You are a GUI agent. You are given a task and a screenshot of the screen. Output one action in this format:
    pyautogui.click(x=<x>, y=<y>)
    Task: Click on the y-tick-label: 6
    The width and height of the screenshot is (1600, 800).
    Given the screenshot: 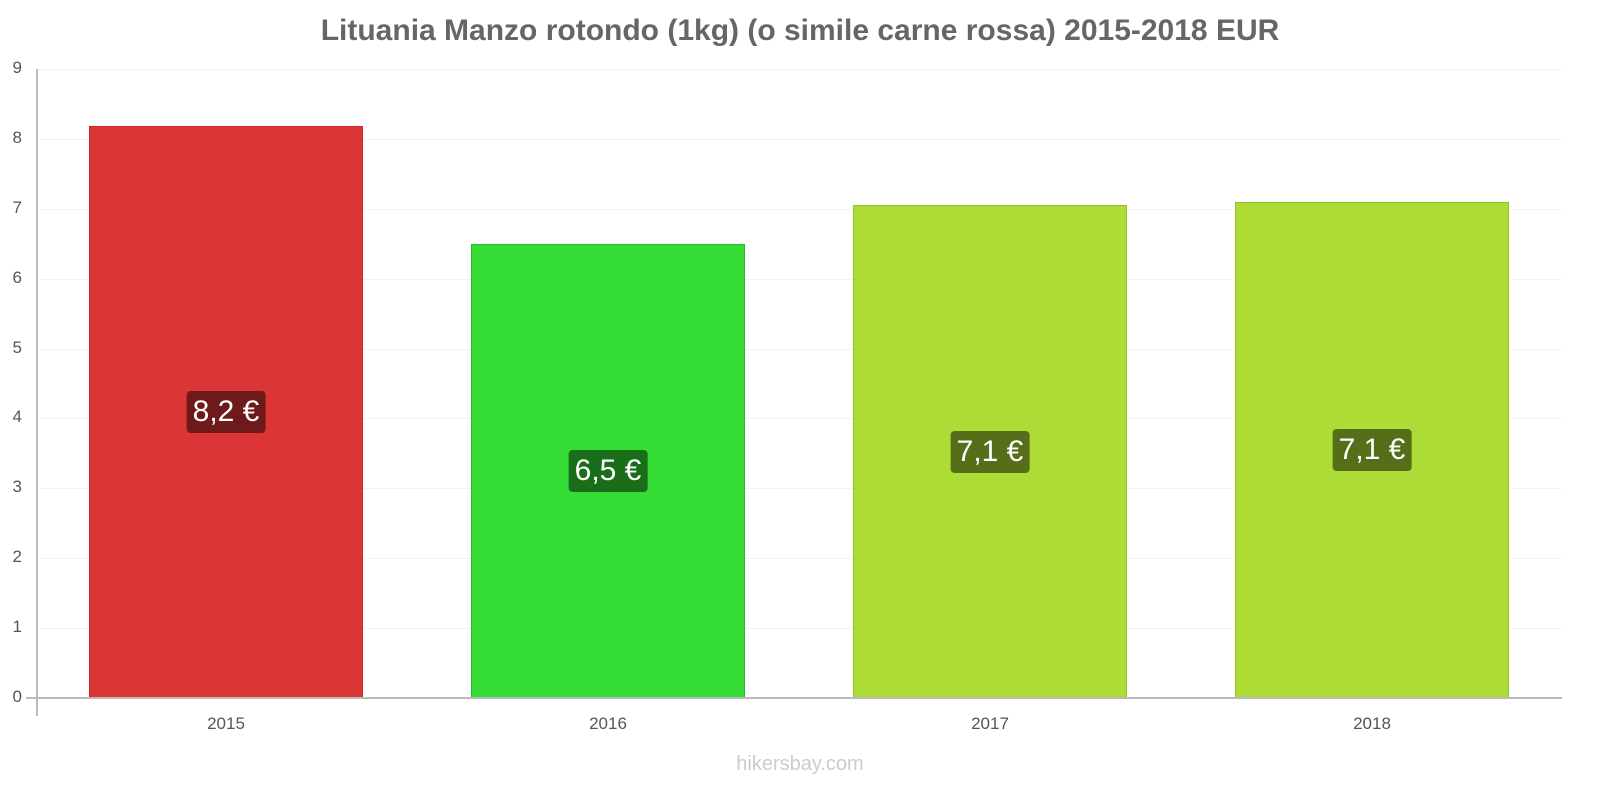 What is the action you would take?
    pyautogui.click(x=17, y=277)
    